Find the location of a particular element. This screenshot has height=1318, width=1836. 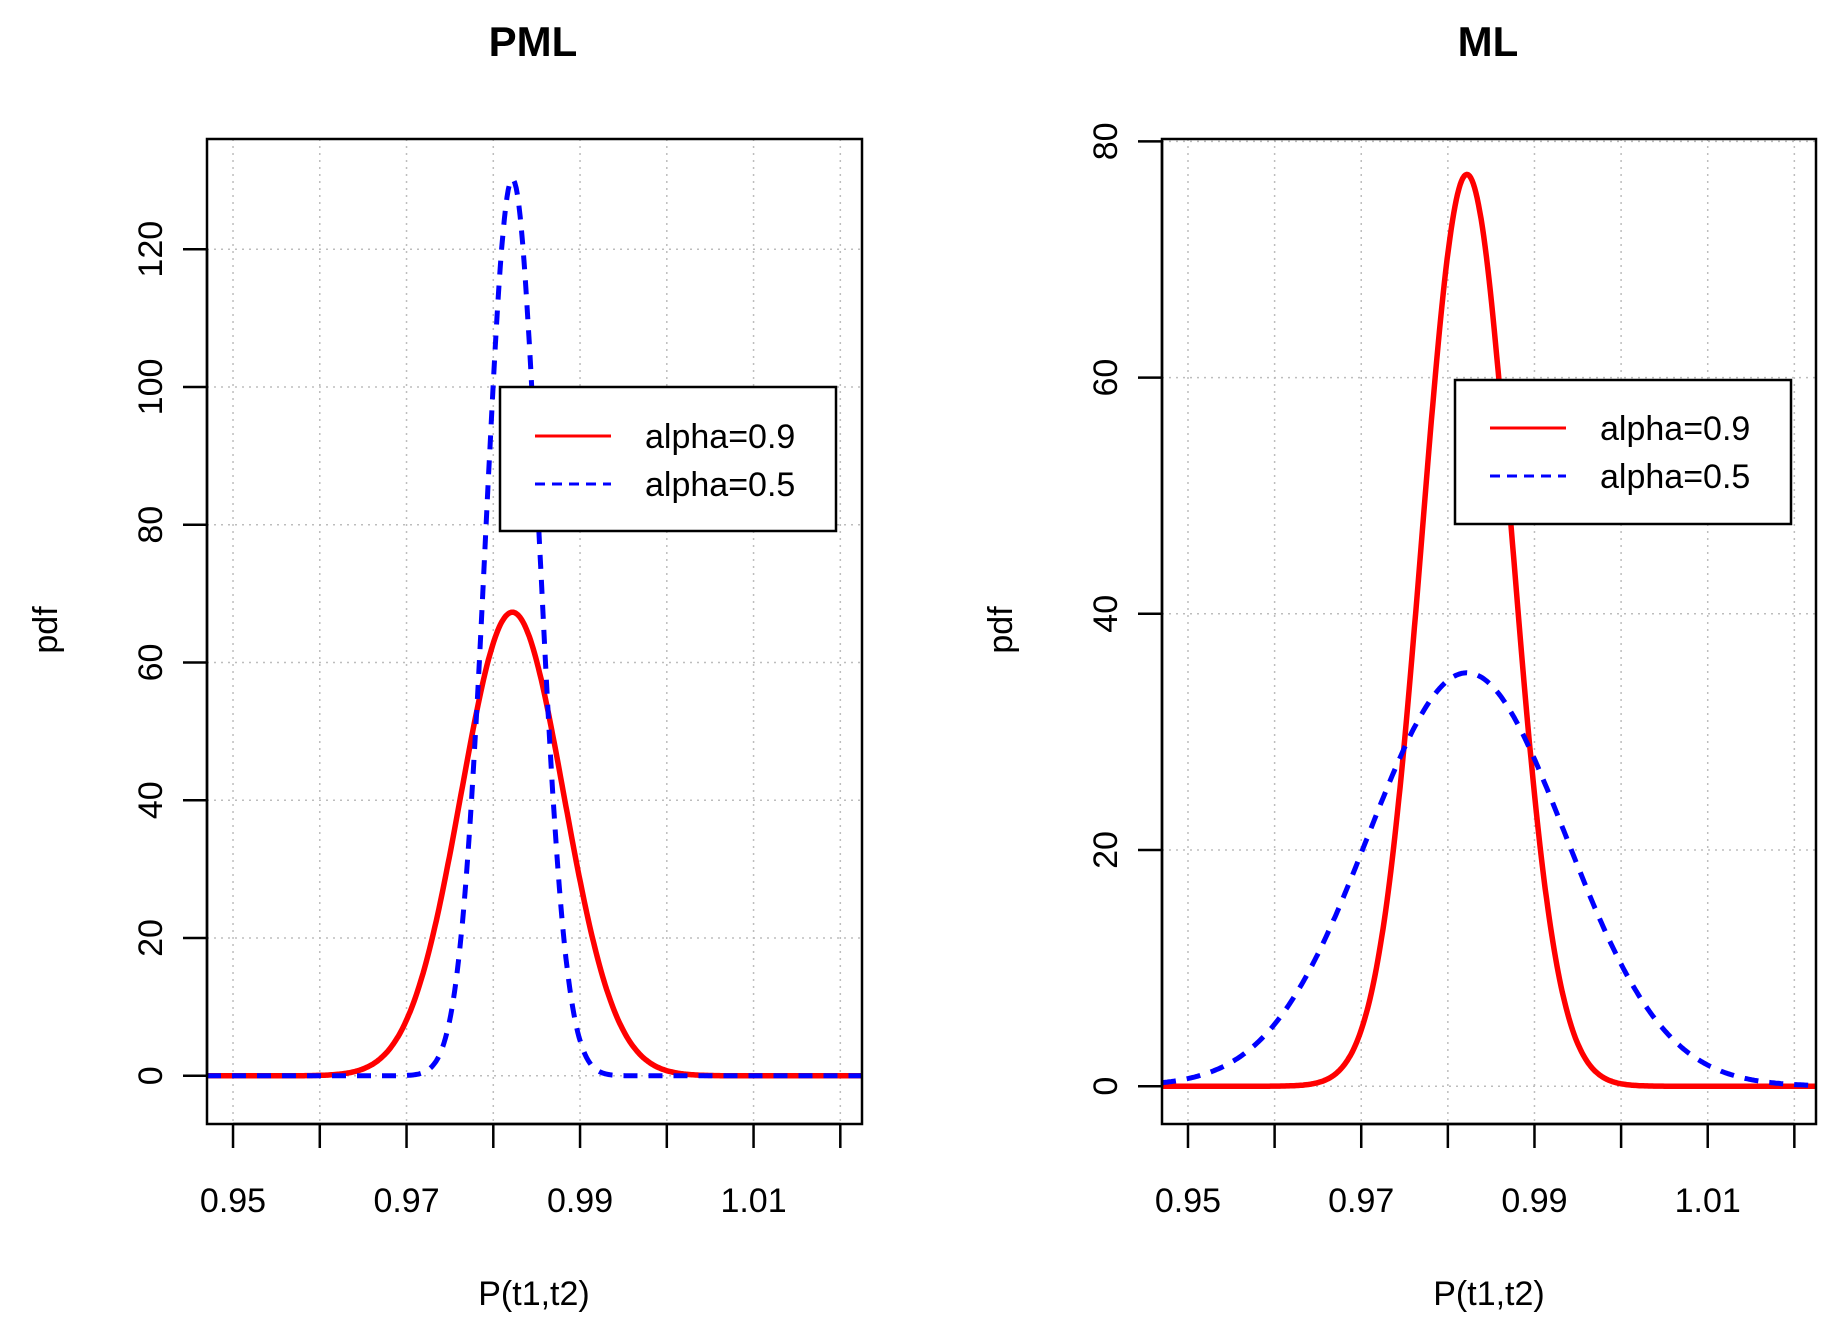

chart-title: ML is located at coordinates (1488, 41).